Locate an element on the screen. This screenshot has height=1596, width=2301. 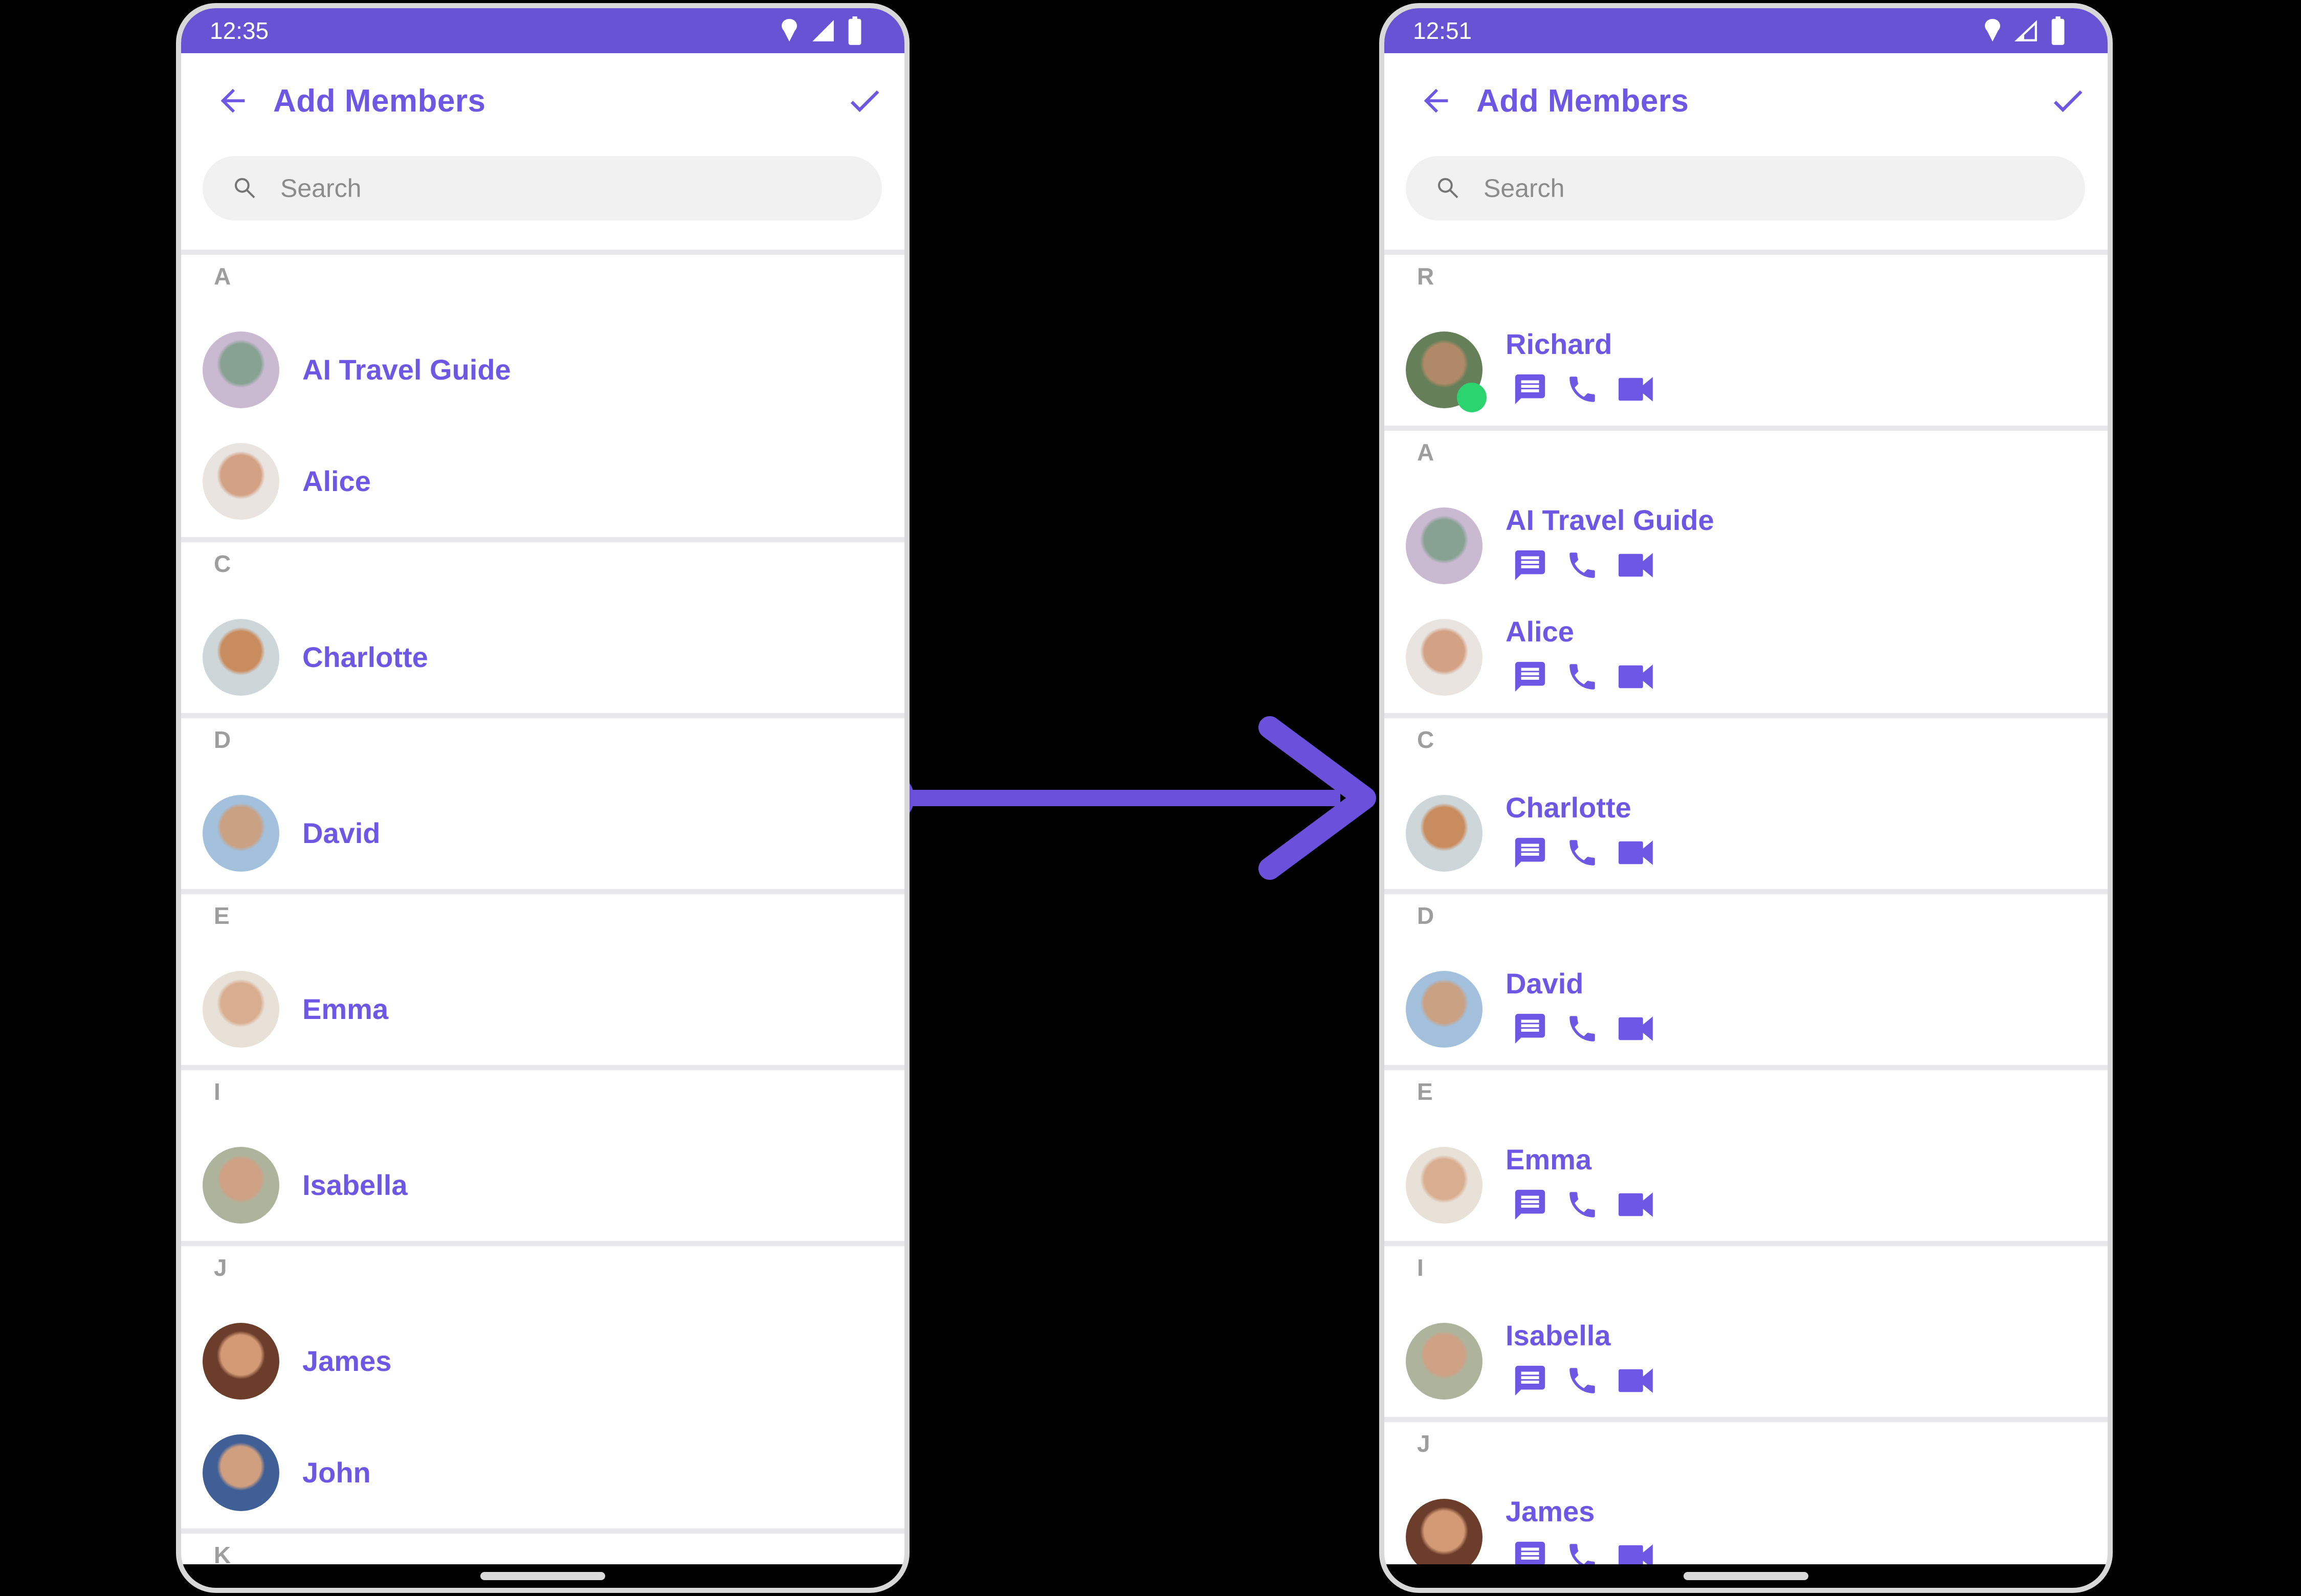
contact-name: Richard is located at coordinates (1559, 344).